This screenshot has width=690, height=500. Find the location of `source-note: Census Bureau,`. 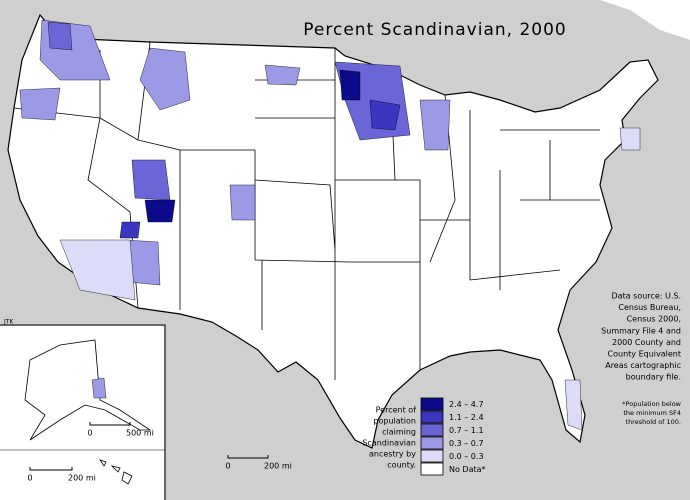

source-note: Census Bureau, is located at coordinates (649, 307).